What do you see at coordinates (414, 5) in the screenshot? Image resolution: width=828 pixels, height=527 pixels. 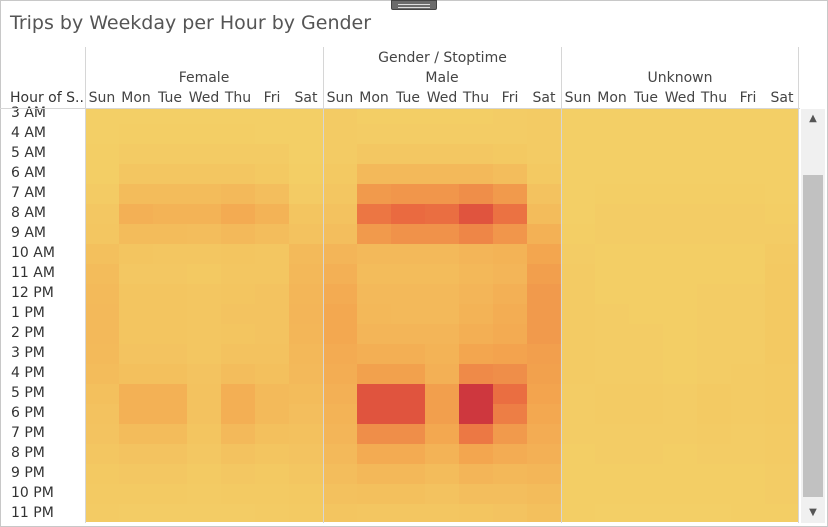 I see `drag-handle` at bounding box center [414, 5].